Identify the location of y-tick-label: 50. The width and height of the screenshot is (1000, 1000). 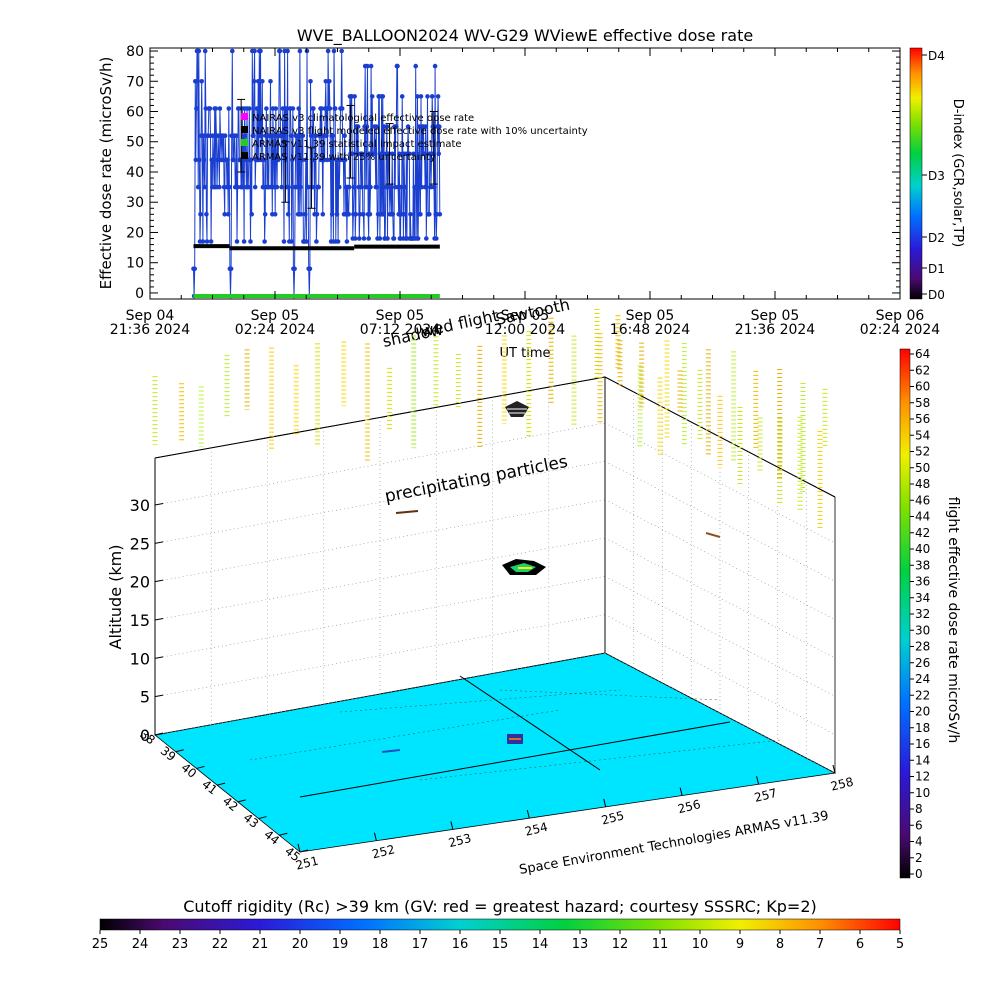
(135, 143).